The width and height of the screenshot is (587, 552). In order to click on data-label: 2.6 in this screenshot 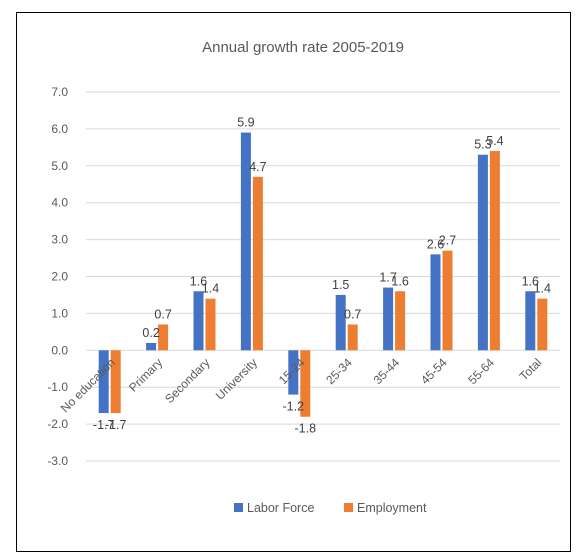, I will do `click(435, 244)`.